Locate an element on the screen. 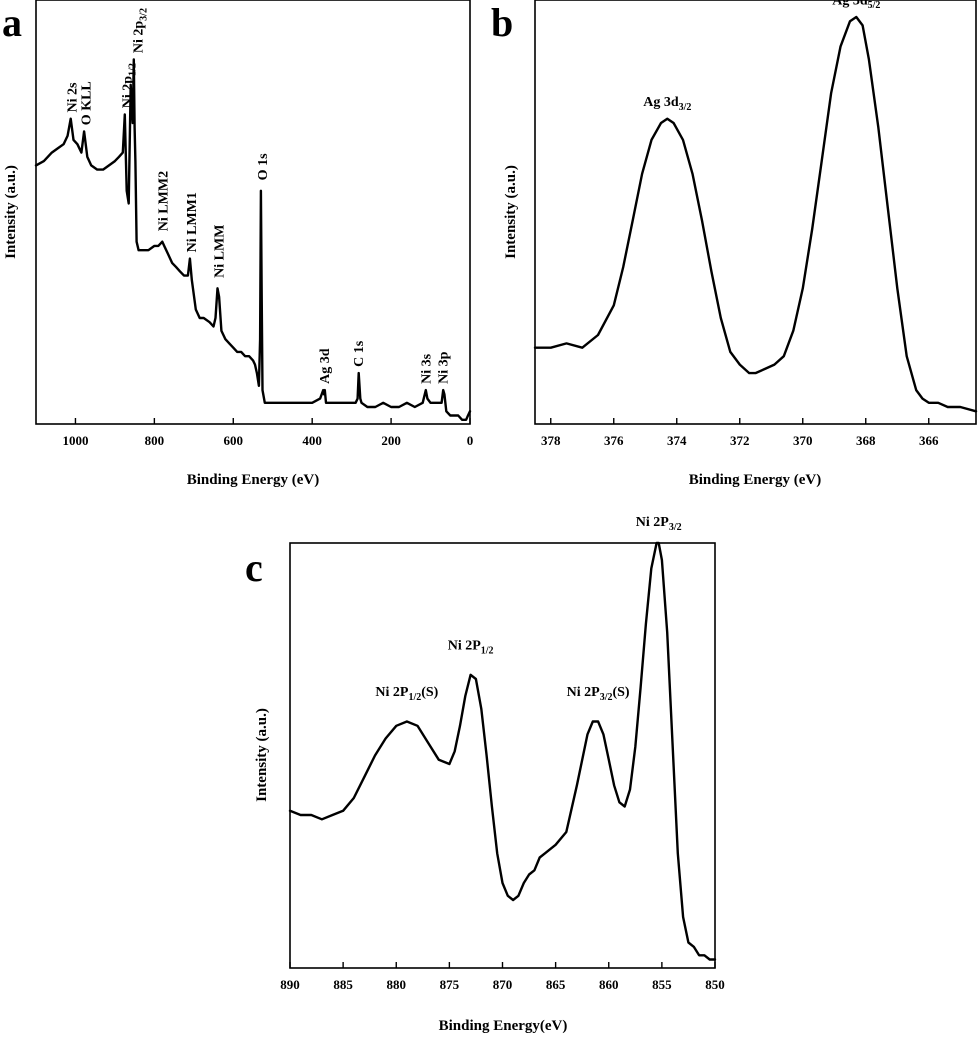 Image resolution: width=980 pixels, height=1040 pixels. panel-c-peak-label: Ni 2P1/2(S) is located at coordinates (406, 694).